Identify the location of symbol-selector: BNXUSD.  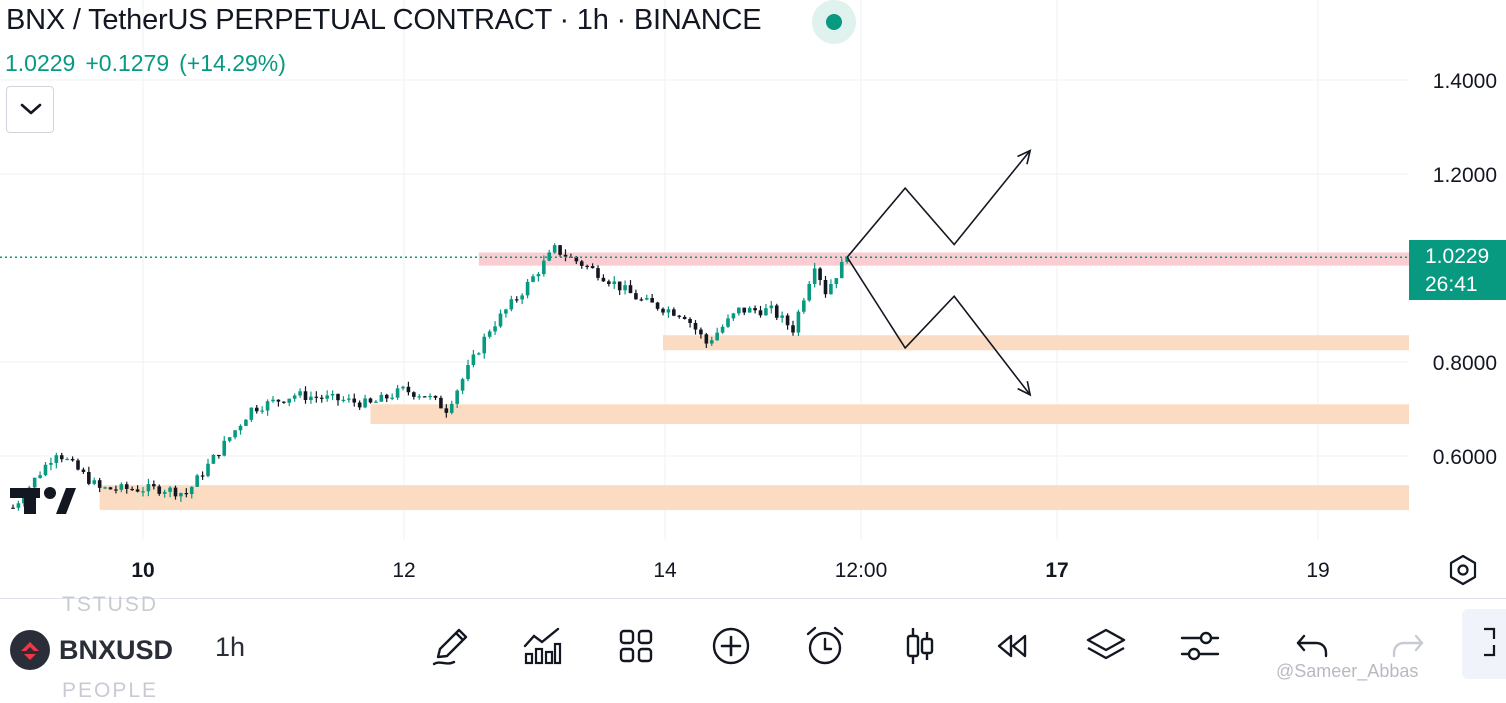
(116, 650).